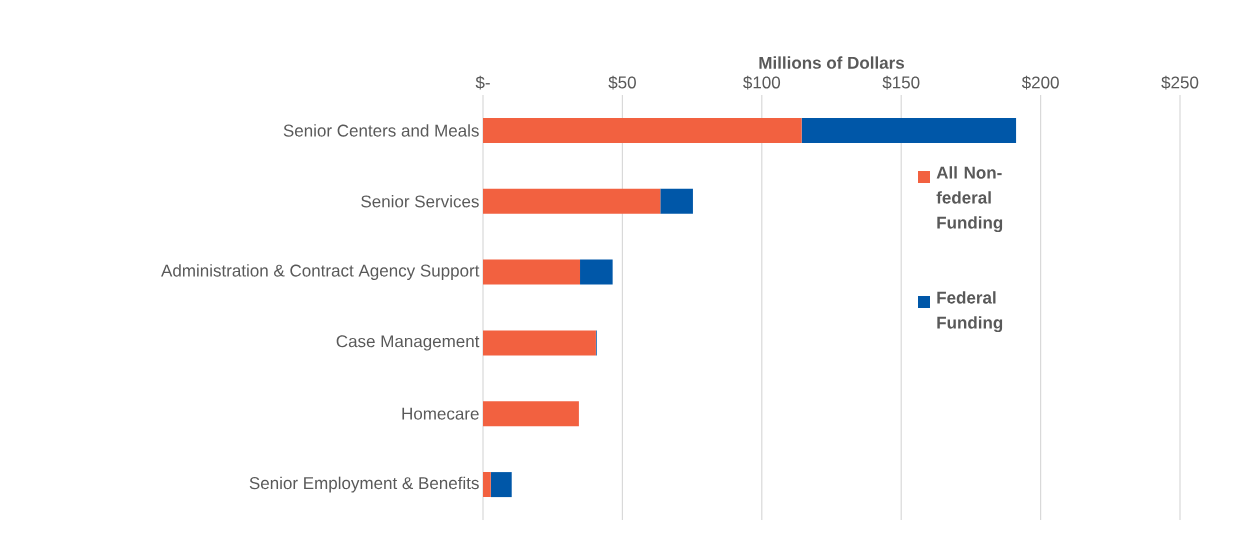 This screenshot has width=1250, height=541. I want to click on y-tick-label: Administration & Contract Agency Support, so click(320, 272).